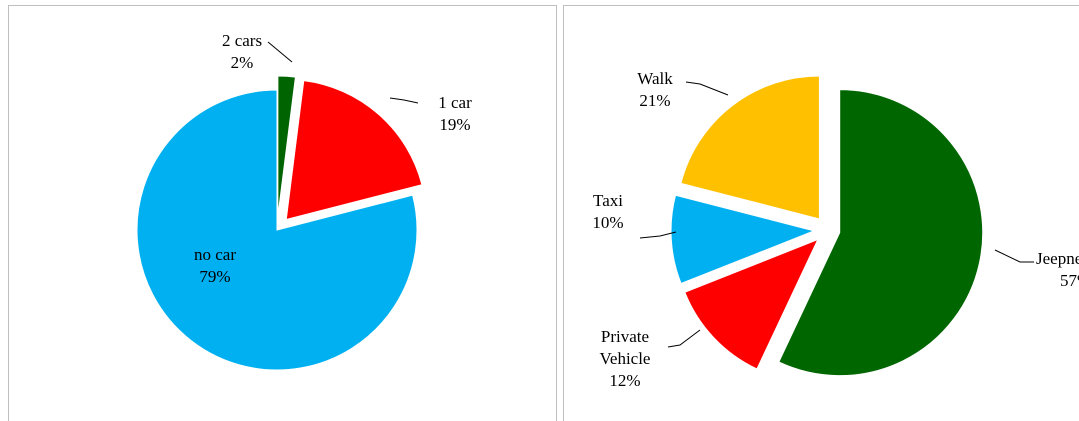  Describe the element at coordinates (215, 266) in the screenshot. I see `data-label: no car 79%` at that location.